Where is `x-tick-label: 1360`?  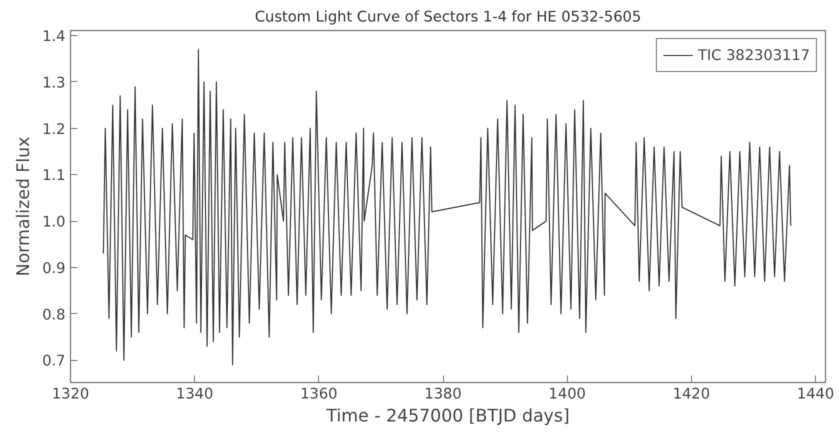 x-tick-label: 1360 is located at coordinates (319, 394).